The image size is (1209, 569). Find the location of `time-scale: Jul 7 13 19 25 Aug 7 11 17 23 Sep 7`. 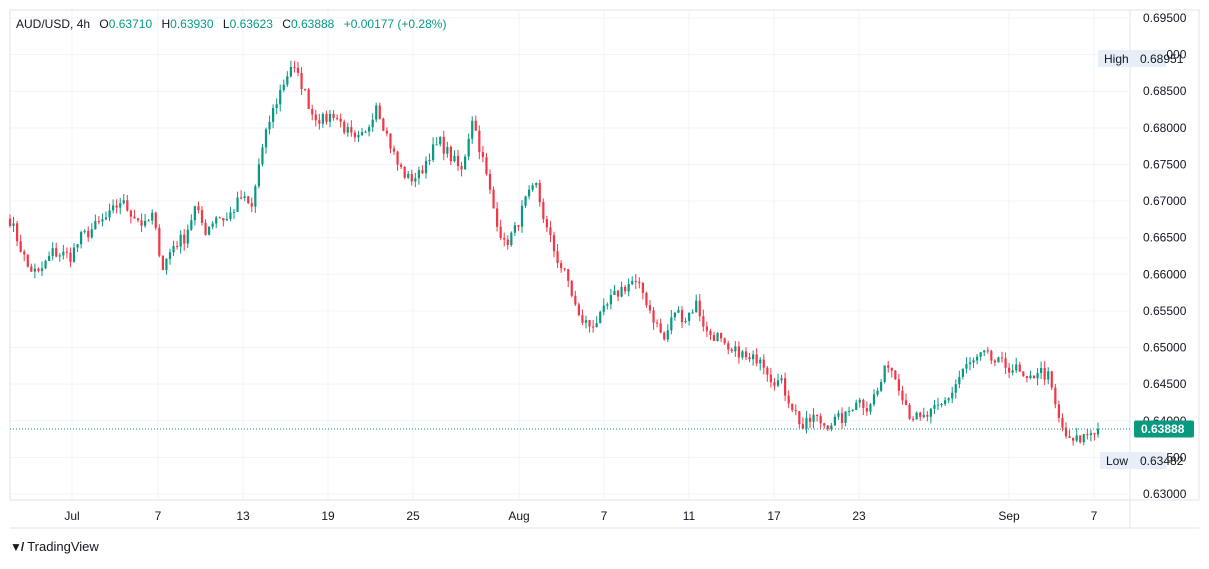

time-scale: Jul 7 13 19 25 Aug 7 11 17 23 Sep 7 is located at coordinates (580, 516).